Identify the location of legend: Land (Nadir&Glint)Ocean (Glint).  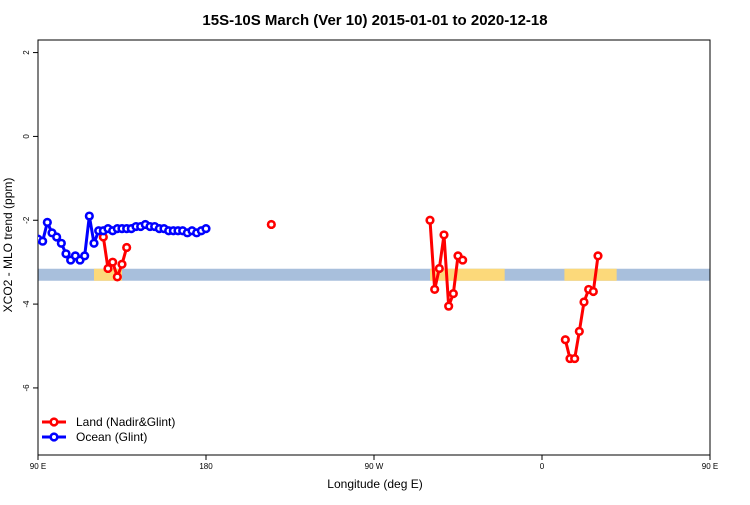
(108, 429).